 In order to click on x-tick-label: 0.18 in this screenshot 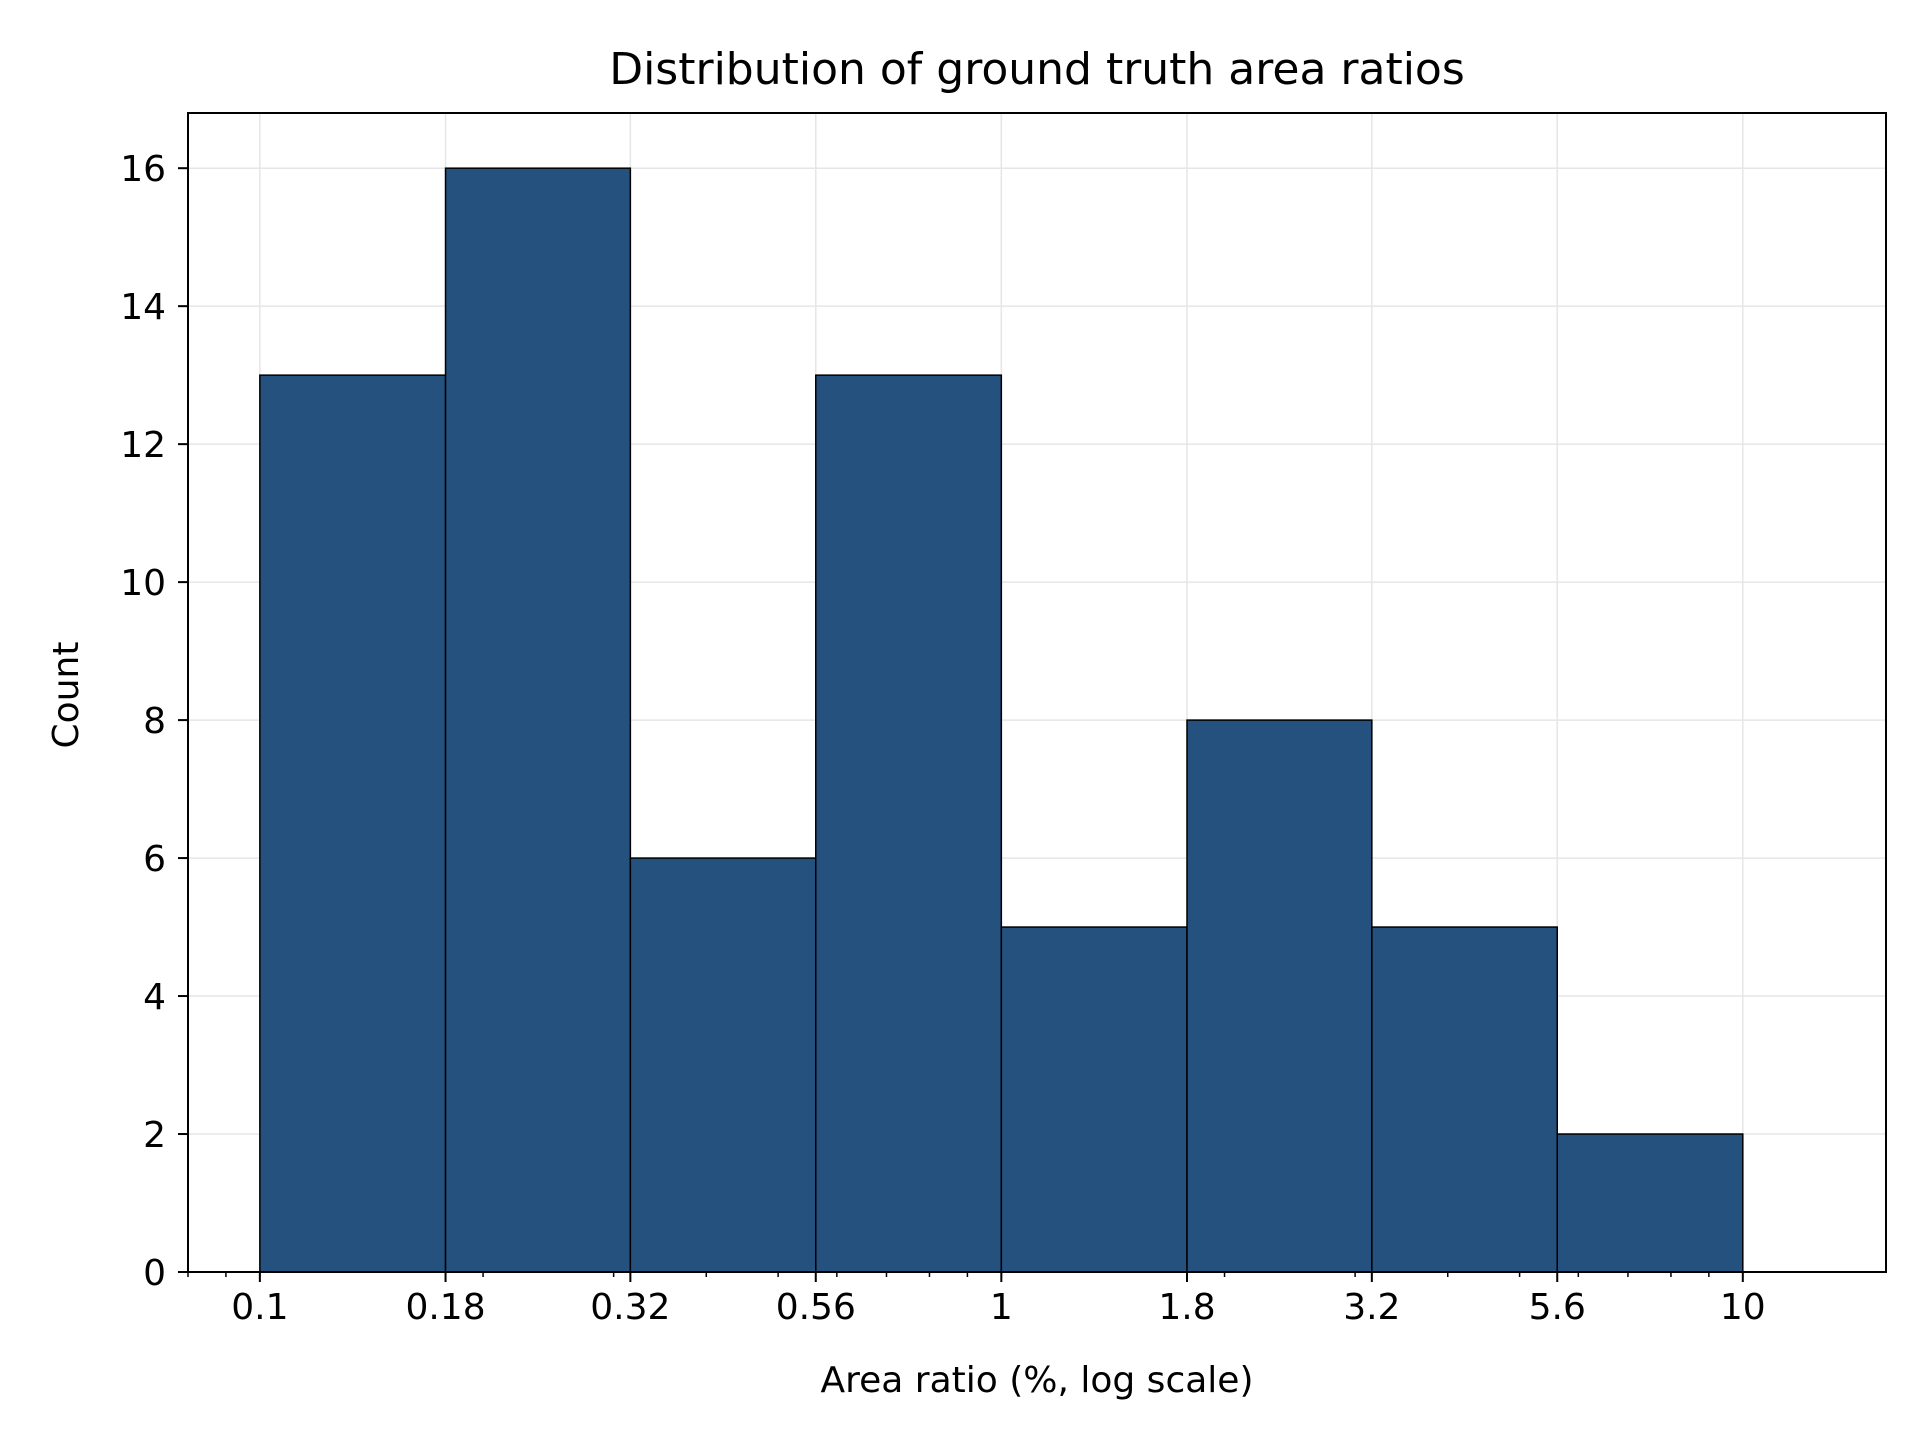, I will do `click(445, 1307)`.